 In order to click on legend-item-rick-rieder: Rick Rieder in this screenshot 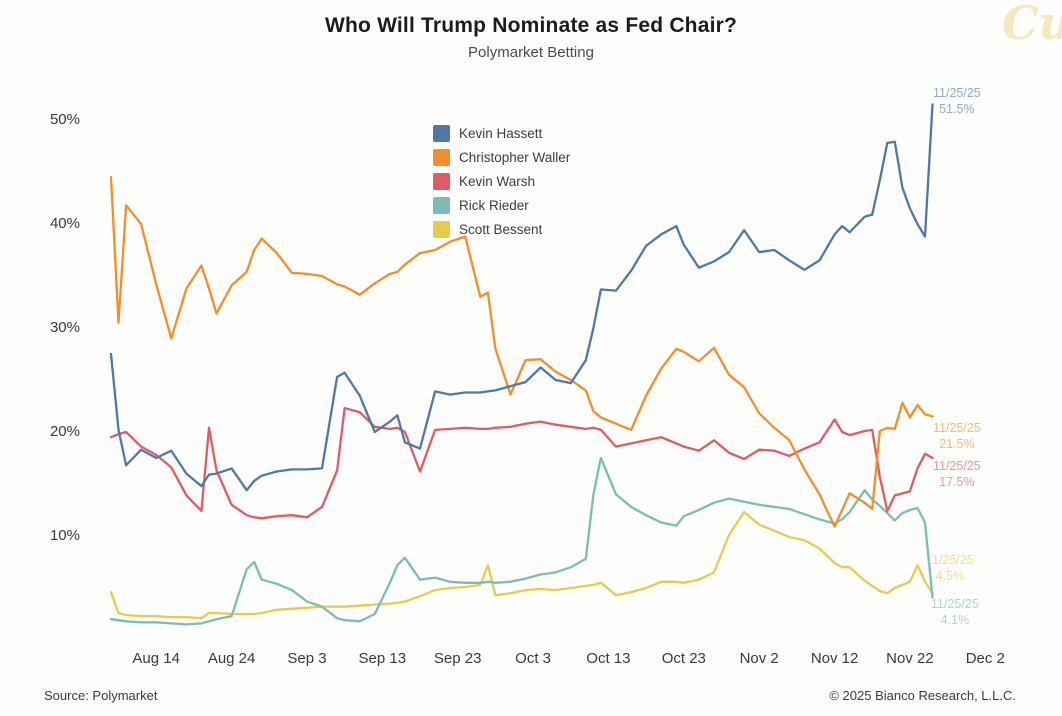, I will do `click(501, 205)`.